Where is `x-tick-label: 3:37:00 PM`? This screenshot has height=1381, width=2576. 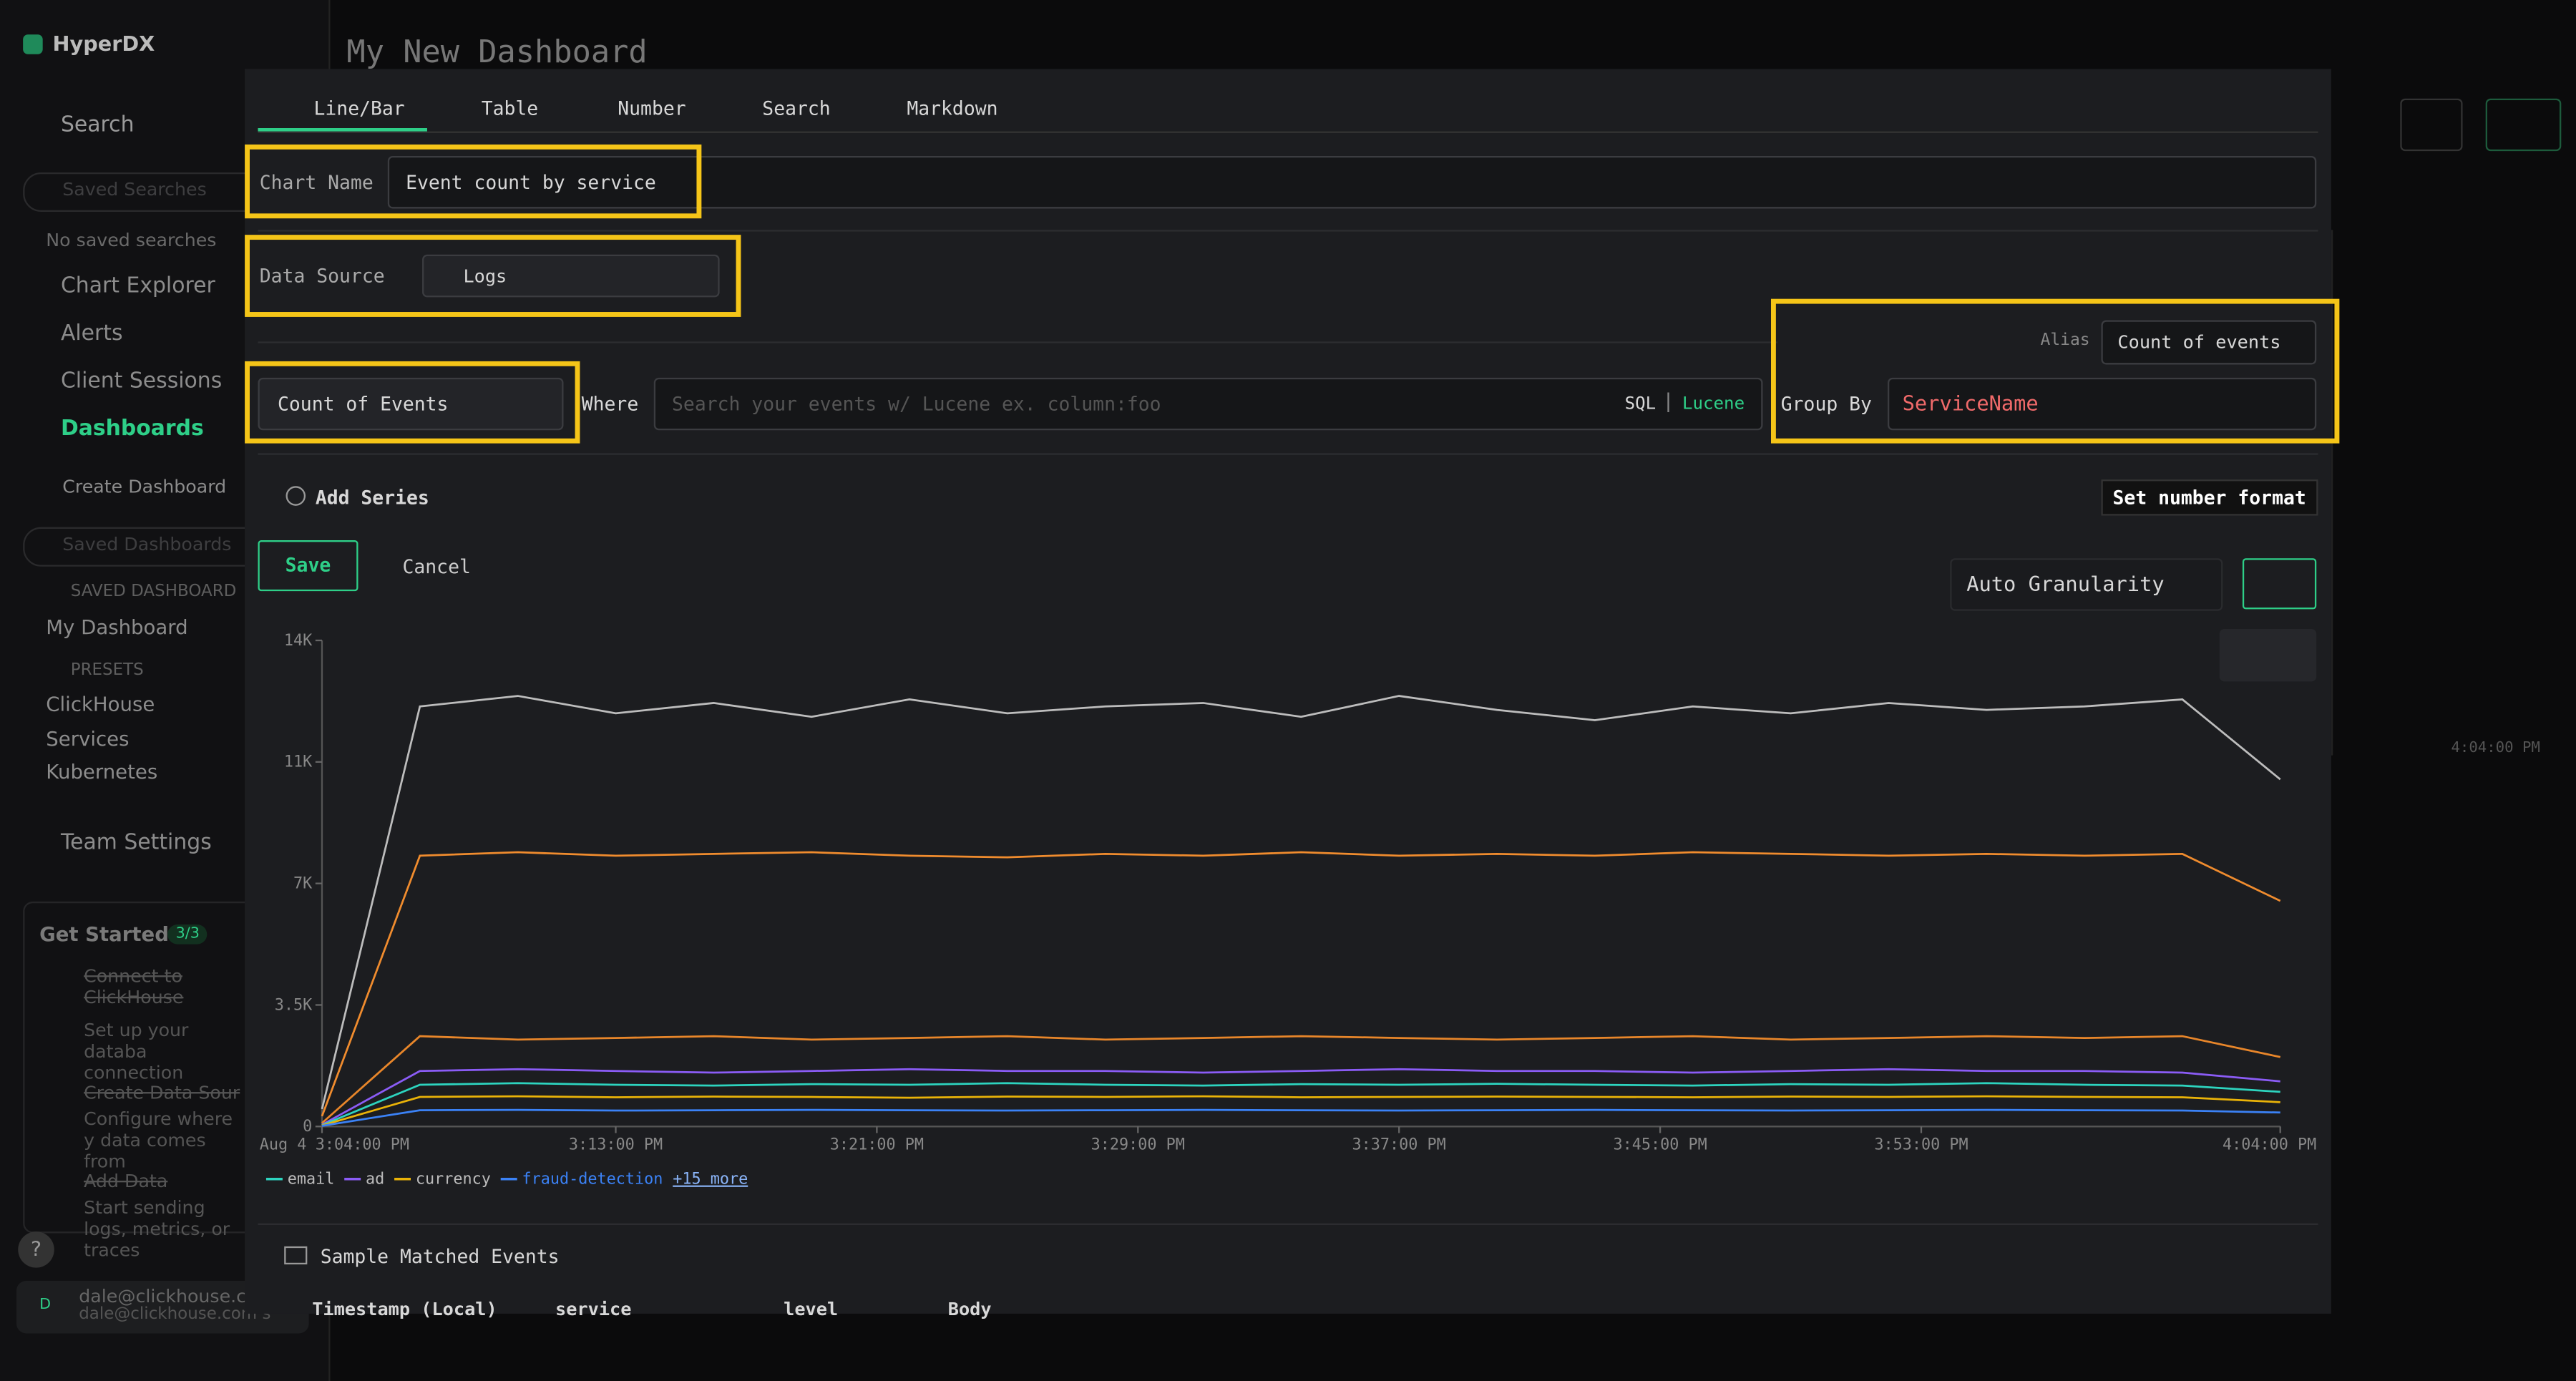
x-tick-label: 3:37:00 PM is located at coordinates (1399, 1144).